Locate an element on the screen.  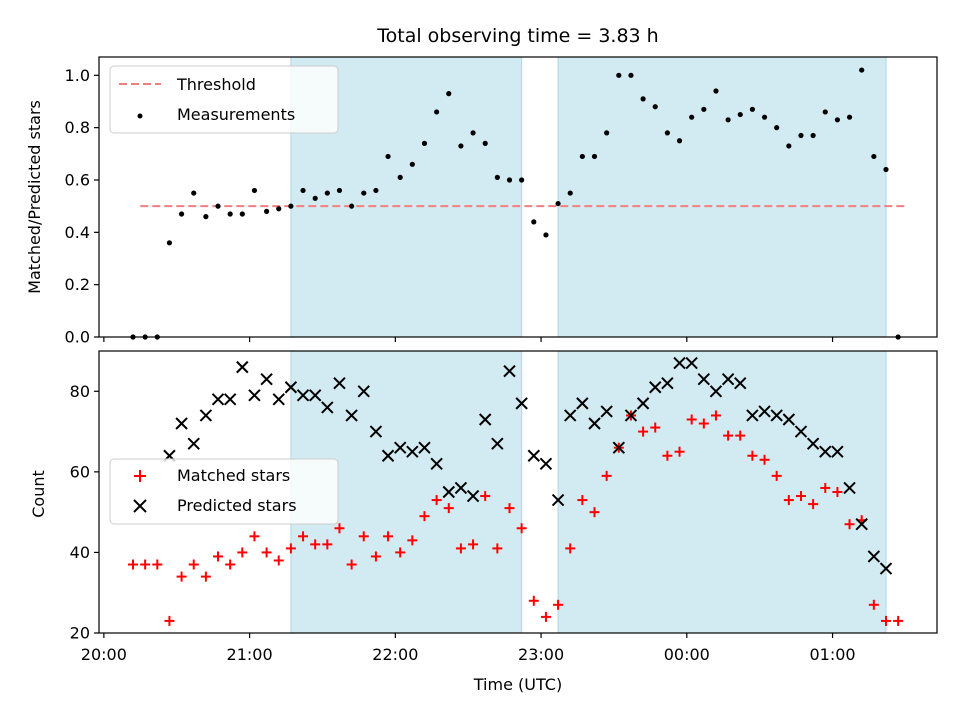
x-tick-label: 22:00 is located at coordinates (395, 654).